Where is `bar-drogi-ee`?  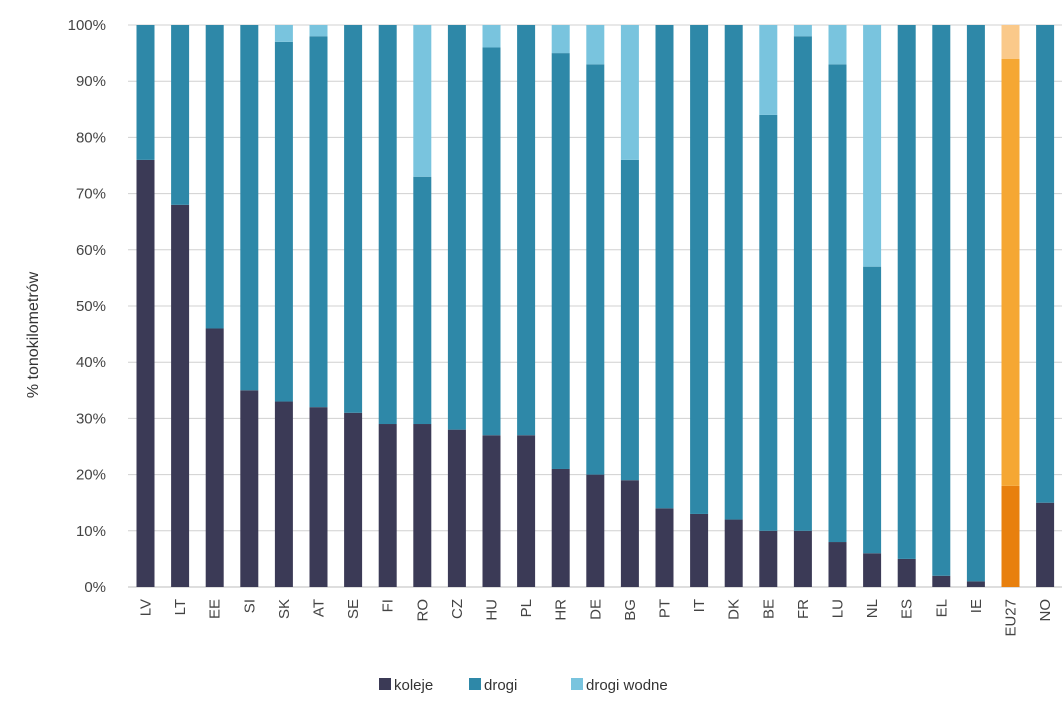
bar-drogi-ee is located at coordinates (214, 177).